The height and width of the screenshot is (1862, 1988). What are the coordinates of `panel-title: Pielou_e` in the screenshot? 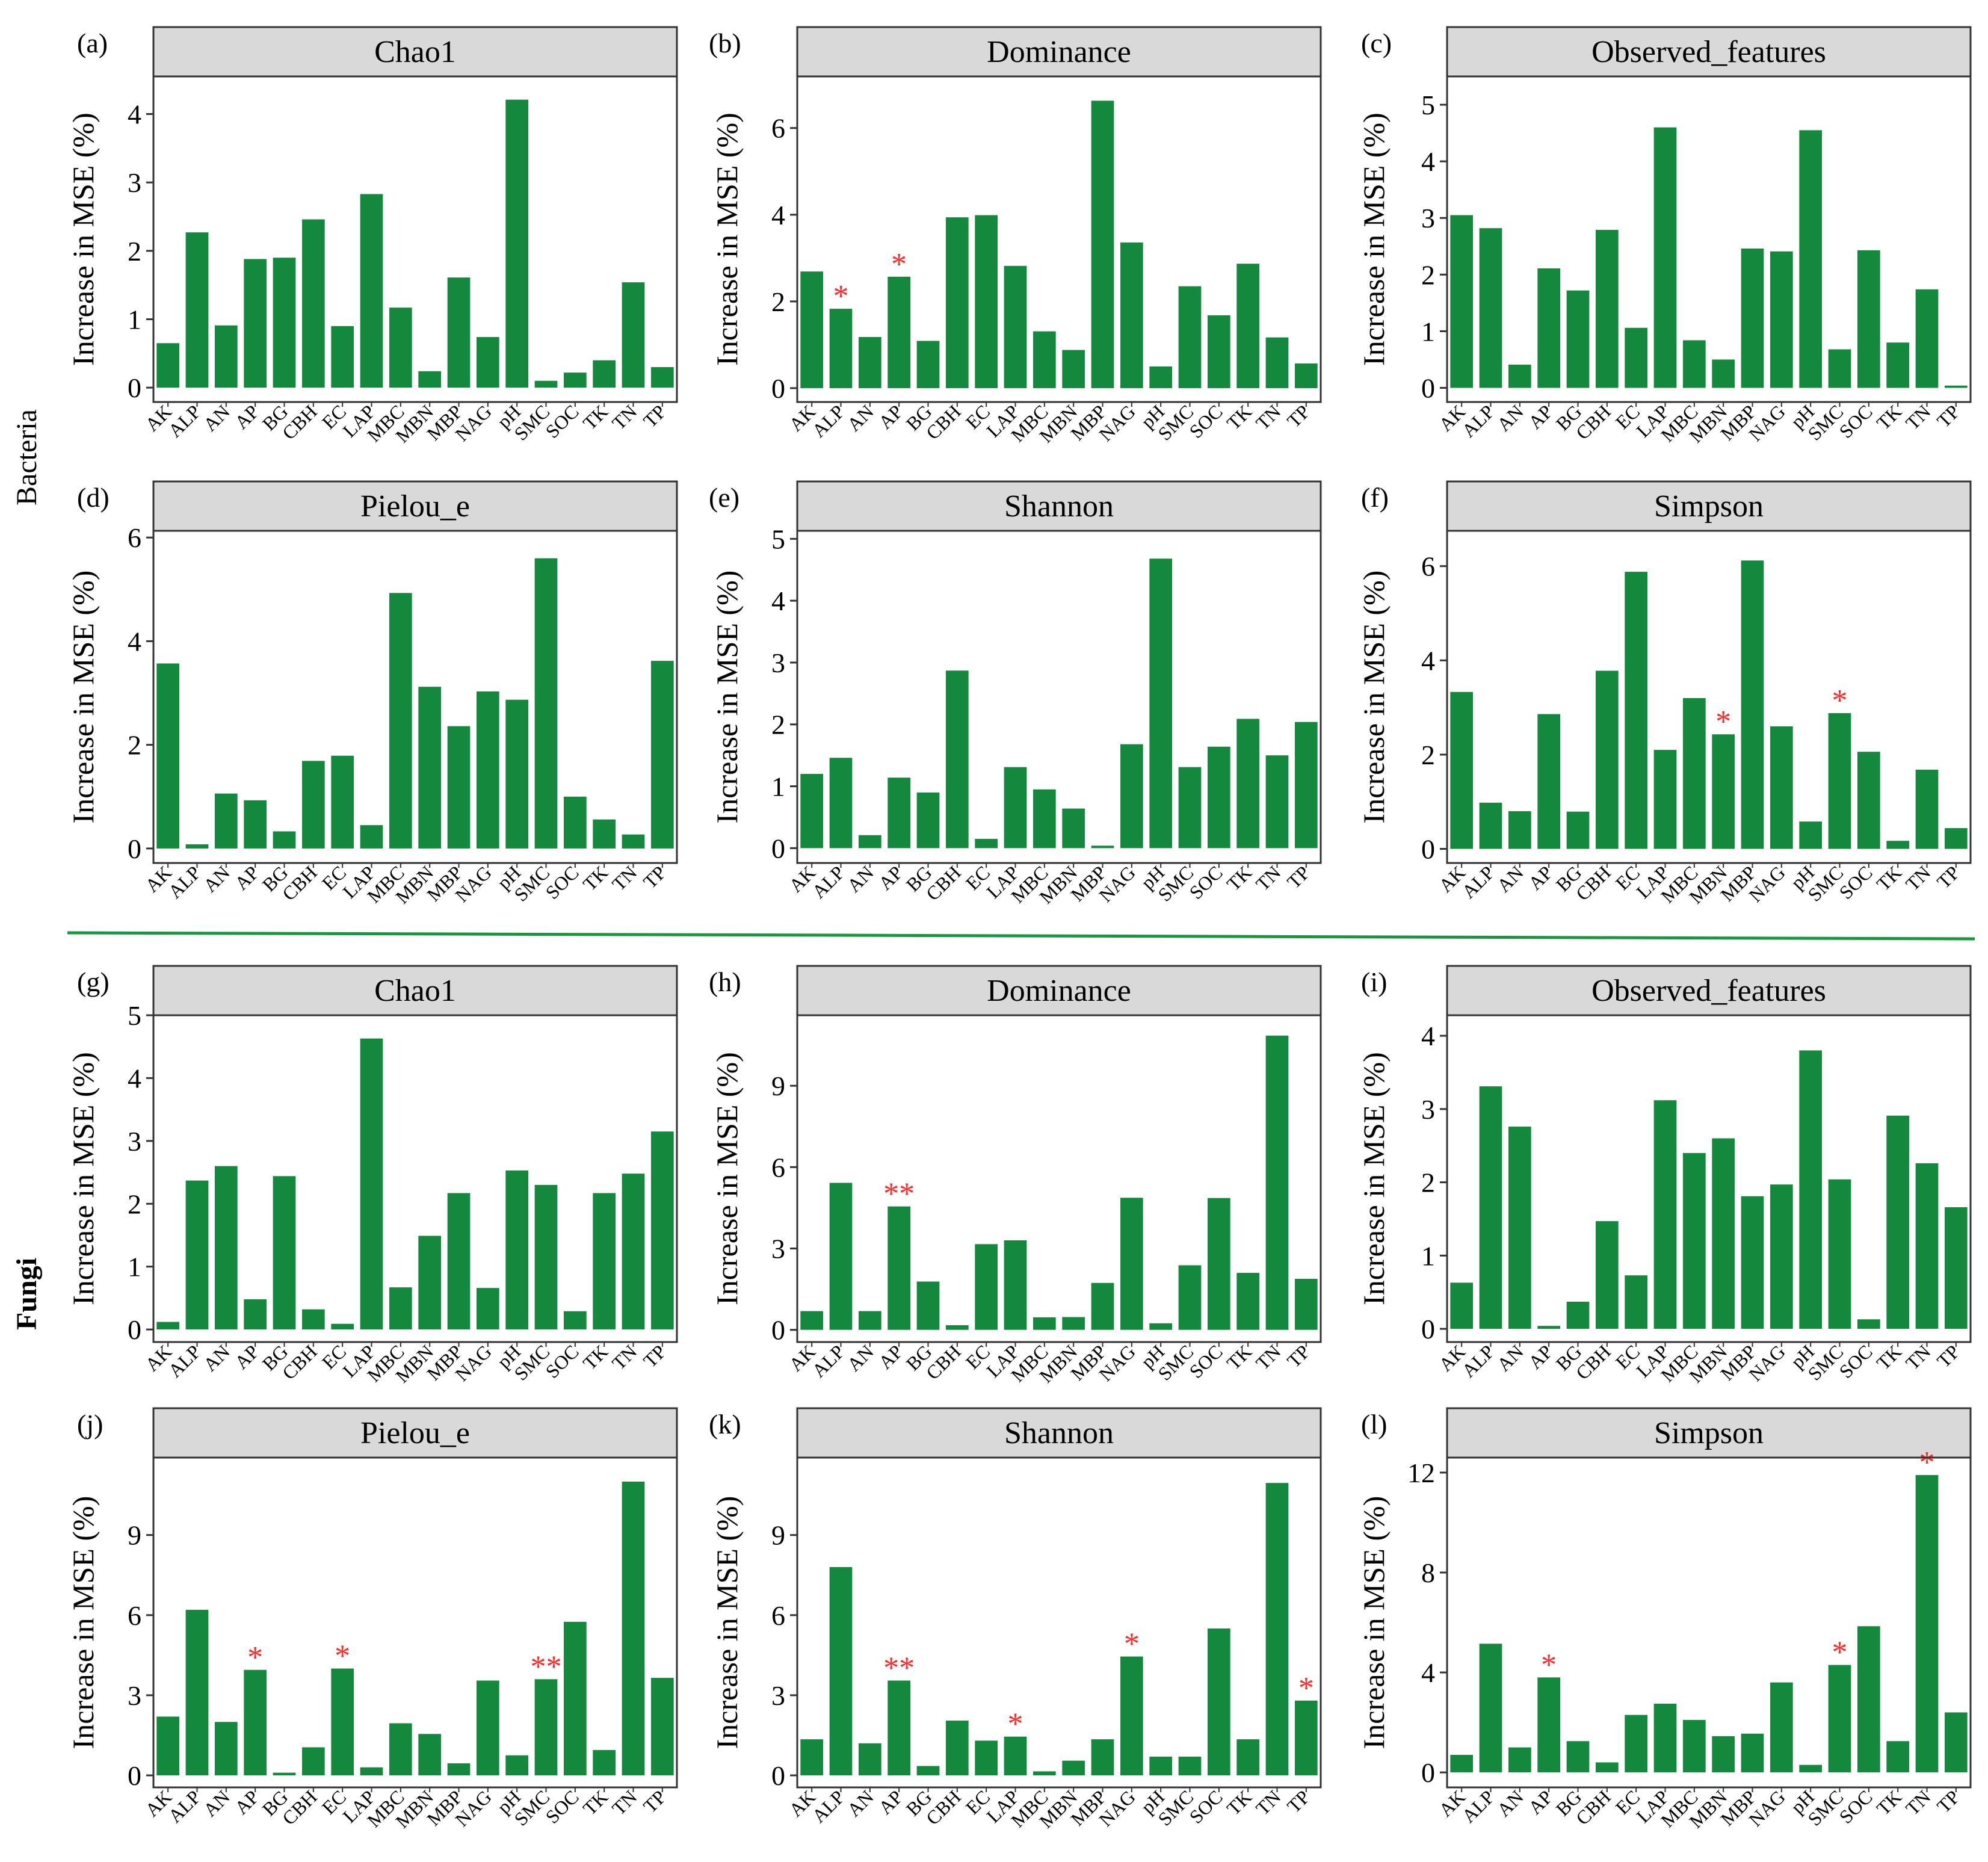 It's located at (415, 506).